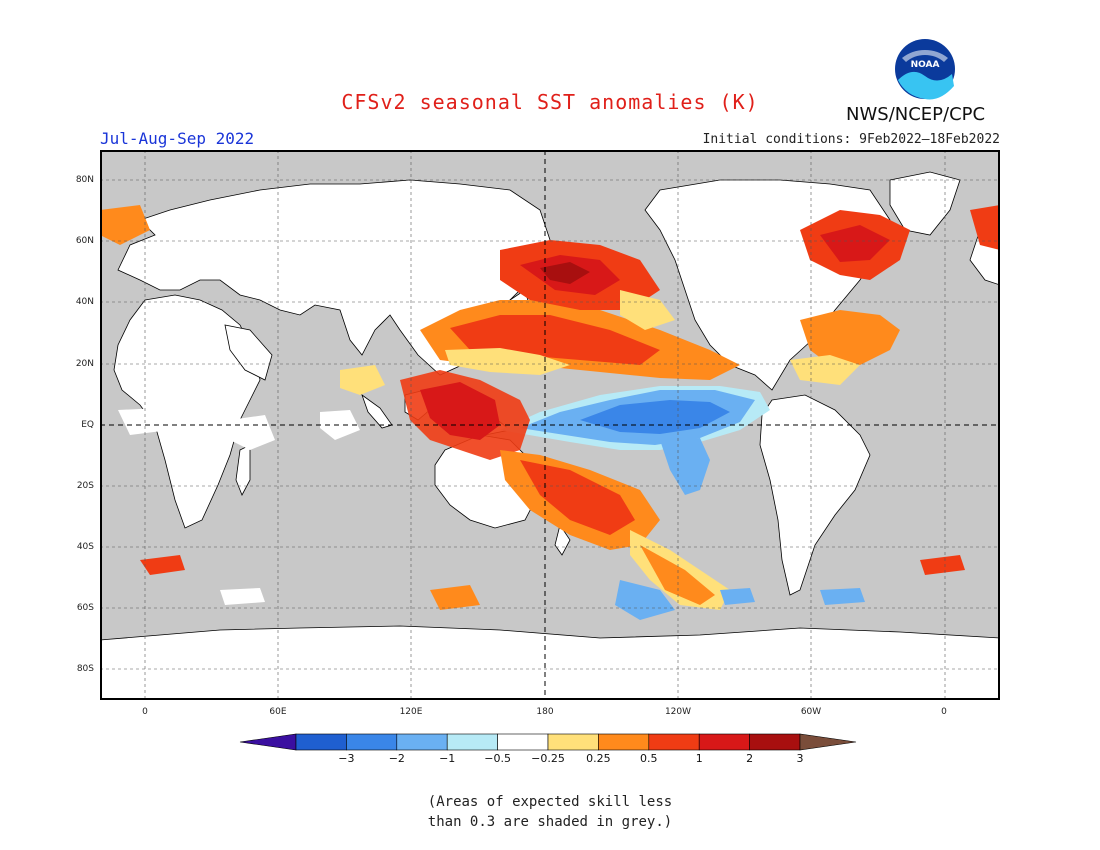 The height and width of the screenshot is (850, 1100). Describe the element at coordinates (447, 758) in the screenshot. I see `colorbar-tick-label: −1` at that location.